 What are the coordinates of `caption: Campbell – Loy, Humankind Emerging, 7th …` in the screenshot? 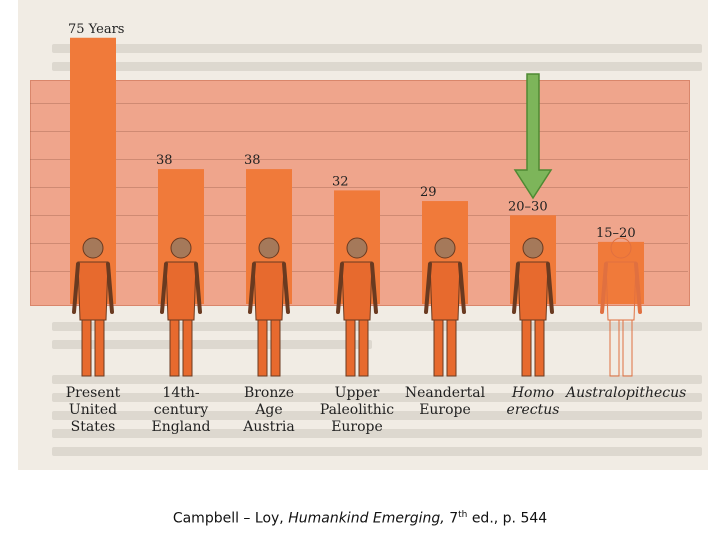 It's located at (360, 518).